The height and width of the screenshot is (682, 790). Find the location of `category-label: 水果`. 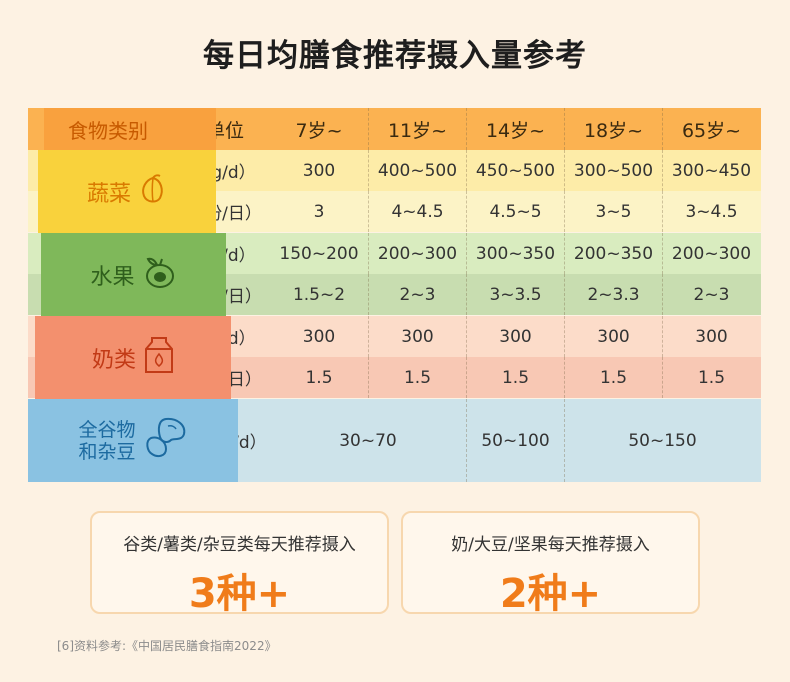

category-label: 水果 is located at coordinates (112, 277).